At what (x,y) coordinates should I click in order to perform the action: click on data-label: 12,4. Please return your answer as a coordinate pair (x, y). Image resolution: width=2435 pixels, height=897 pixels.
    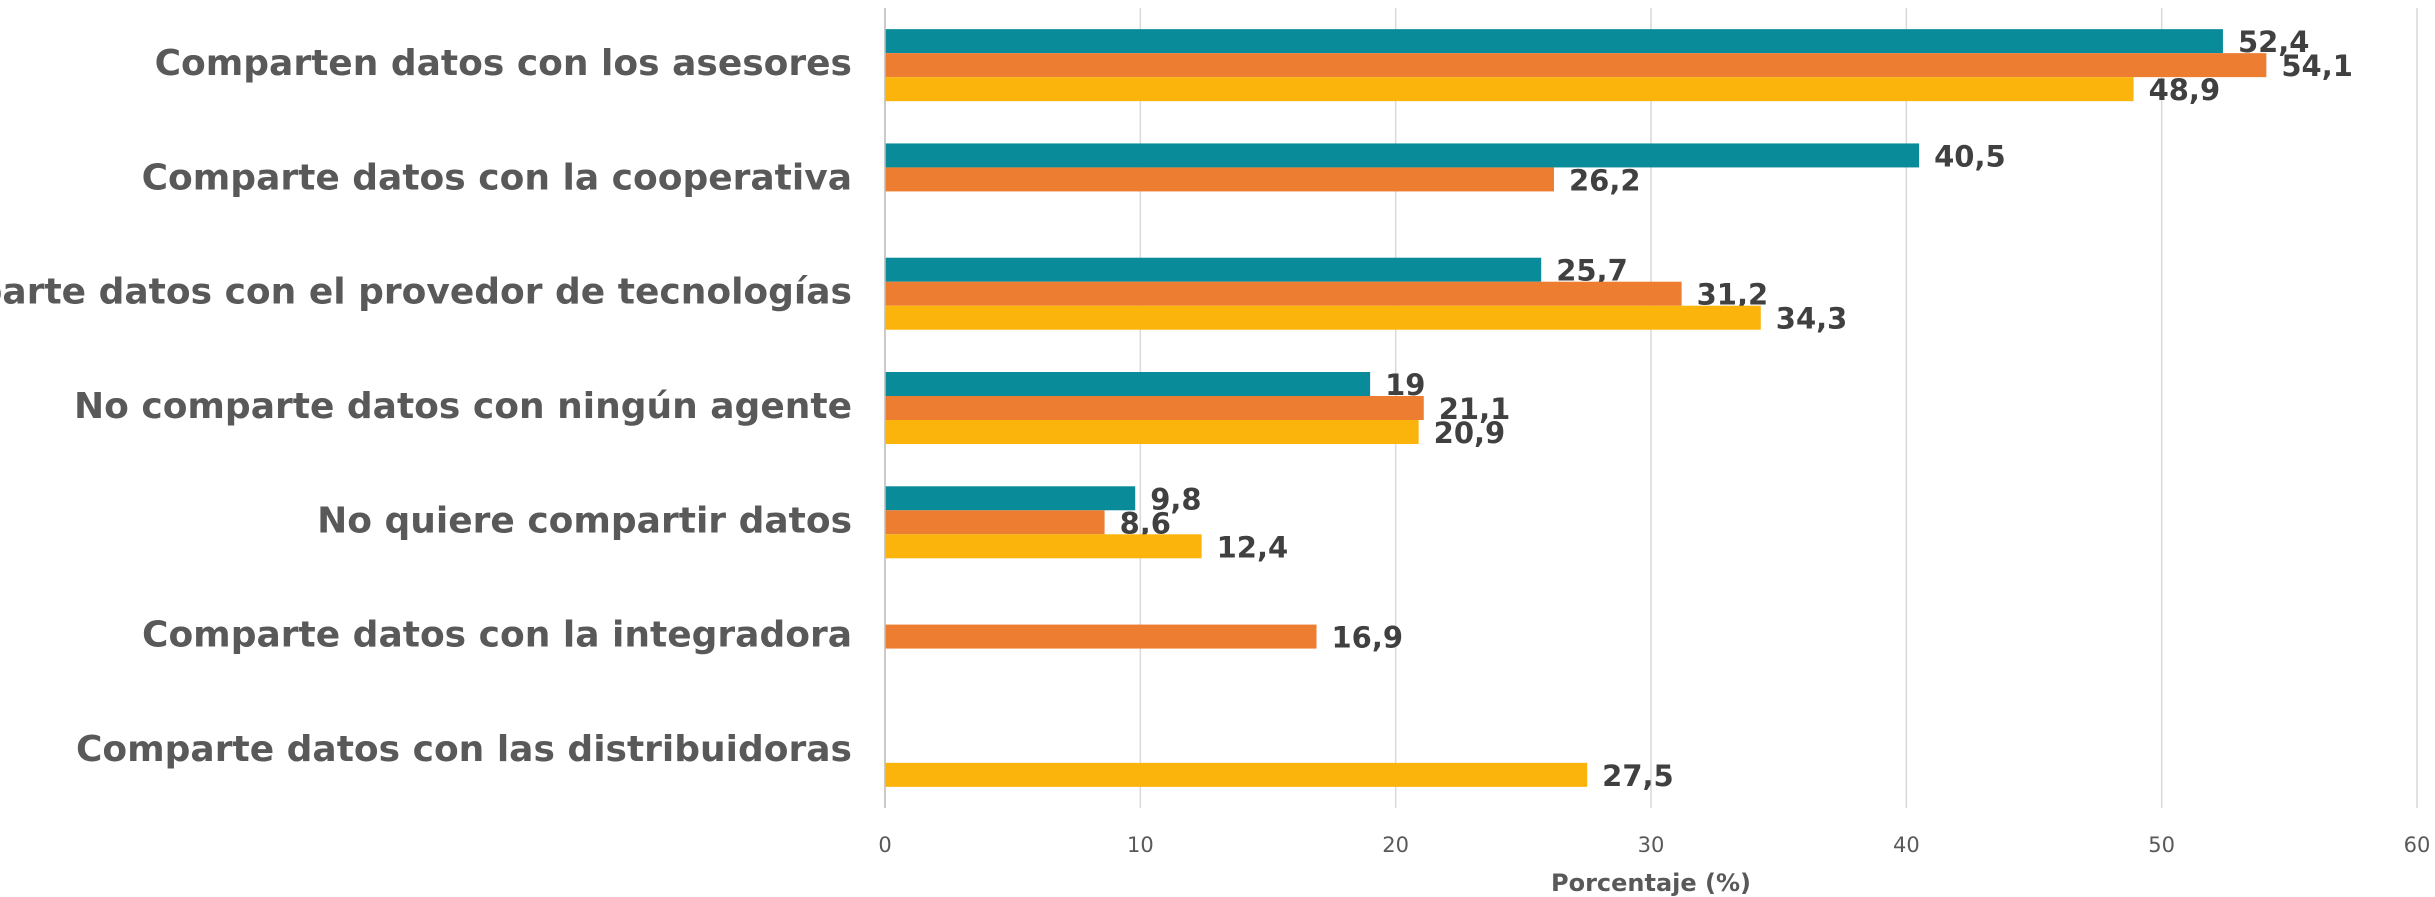
    Looking at the image, I should click on (1253, 547).